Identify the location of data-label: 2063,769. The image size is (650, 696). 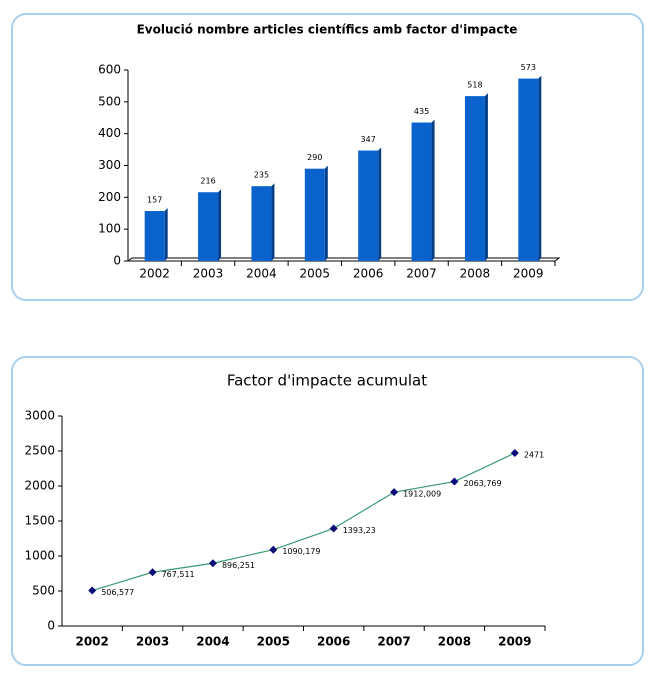
(482, 483).